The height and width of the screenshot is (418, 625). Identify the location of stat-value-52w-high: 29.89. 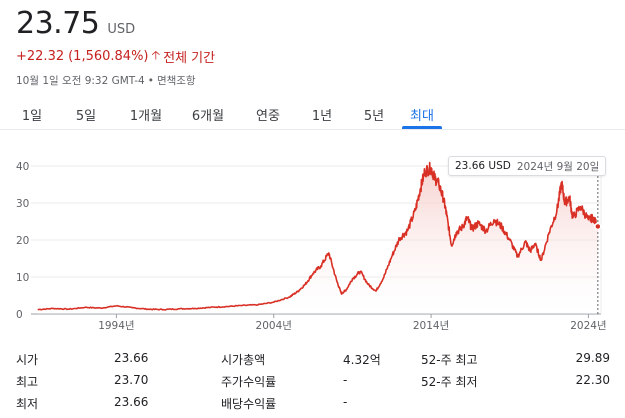
(592, 358).